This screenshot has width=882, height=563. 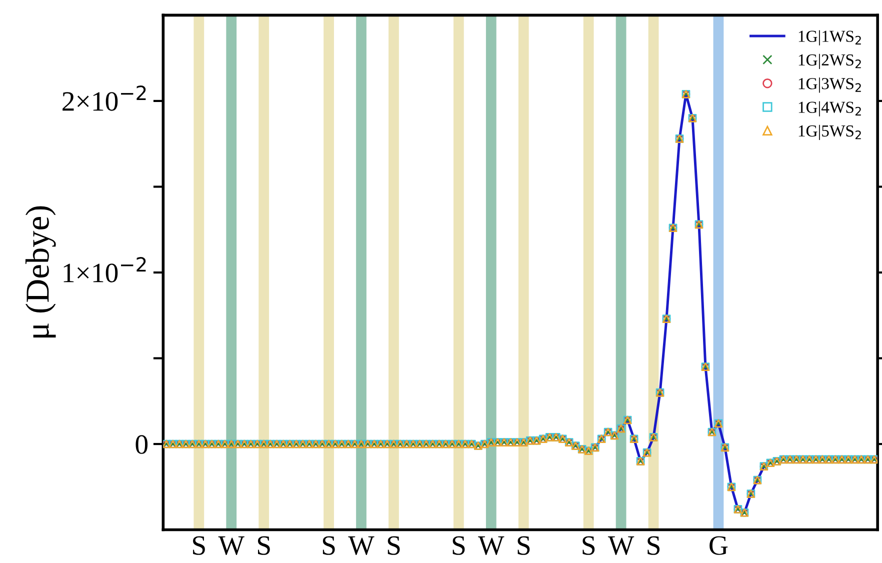 What do you see at coordinates (105, 269) in the screenshot?
I see `y-tick-label: 1×10$^{−2}$` at bounding box center [105, 269].